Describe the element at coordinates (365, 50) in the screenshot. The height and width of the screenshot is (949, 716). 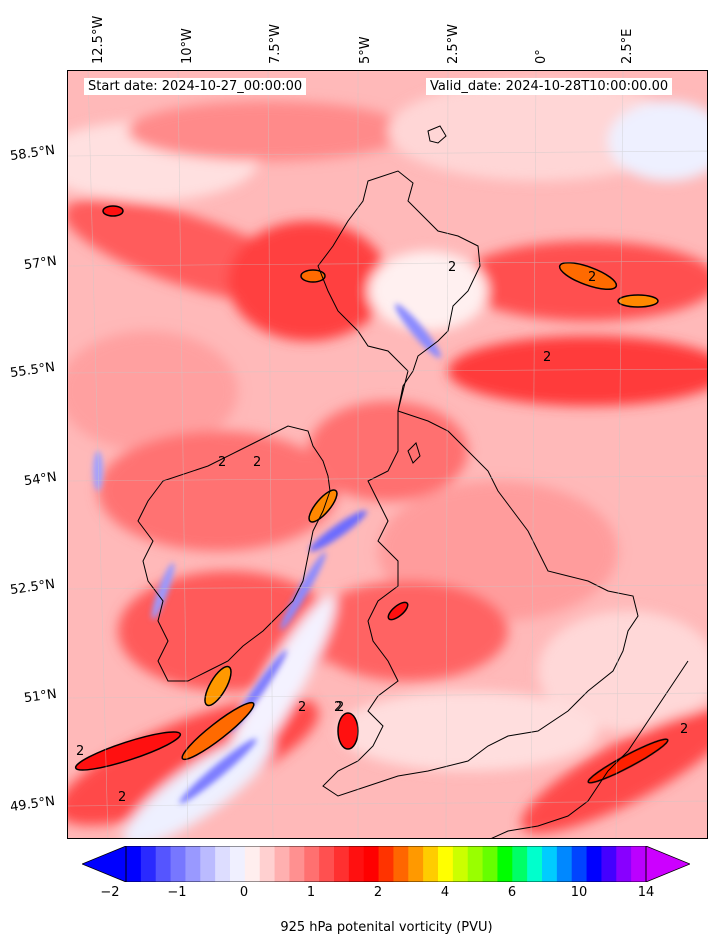
I see `lon-label-5w: 5°W` at that location.